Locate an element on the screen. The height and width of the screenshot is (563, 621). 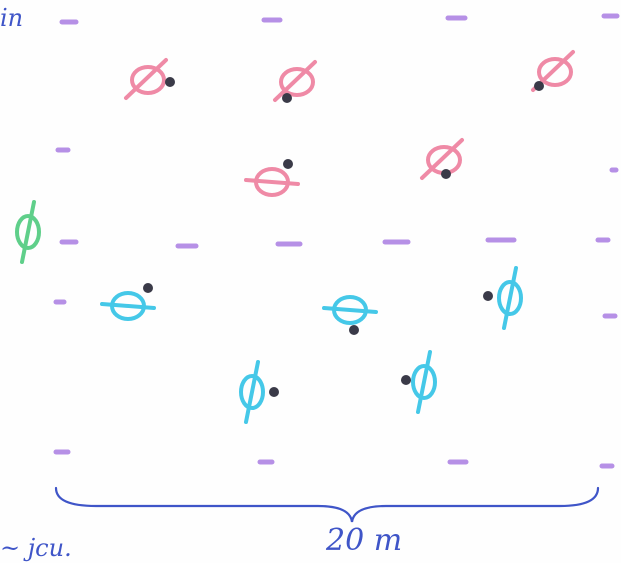
width-label: 20 m is located at coordinates (363, 540).